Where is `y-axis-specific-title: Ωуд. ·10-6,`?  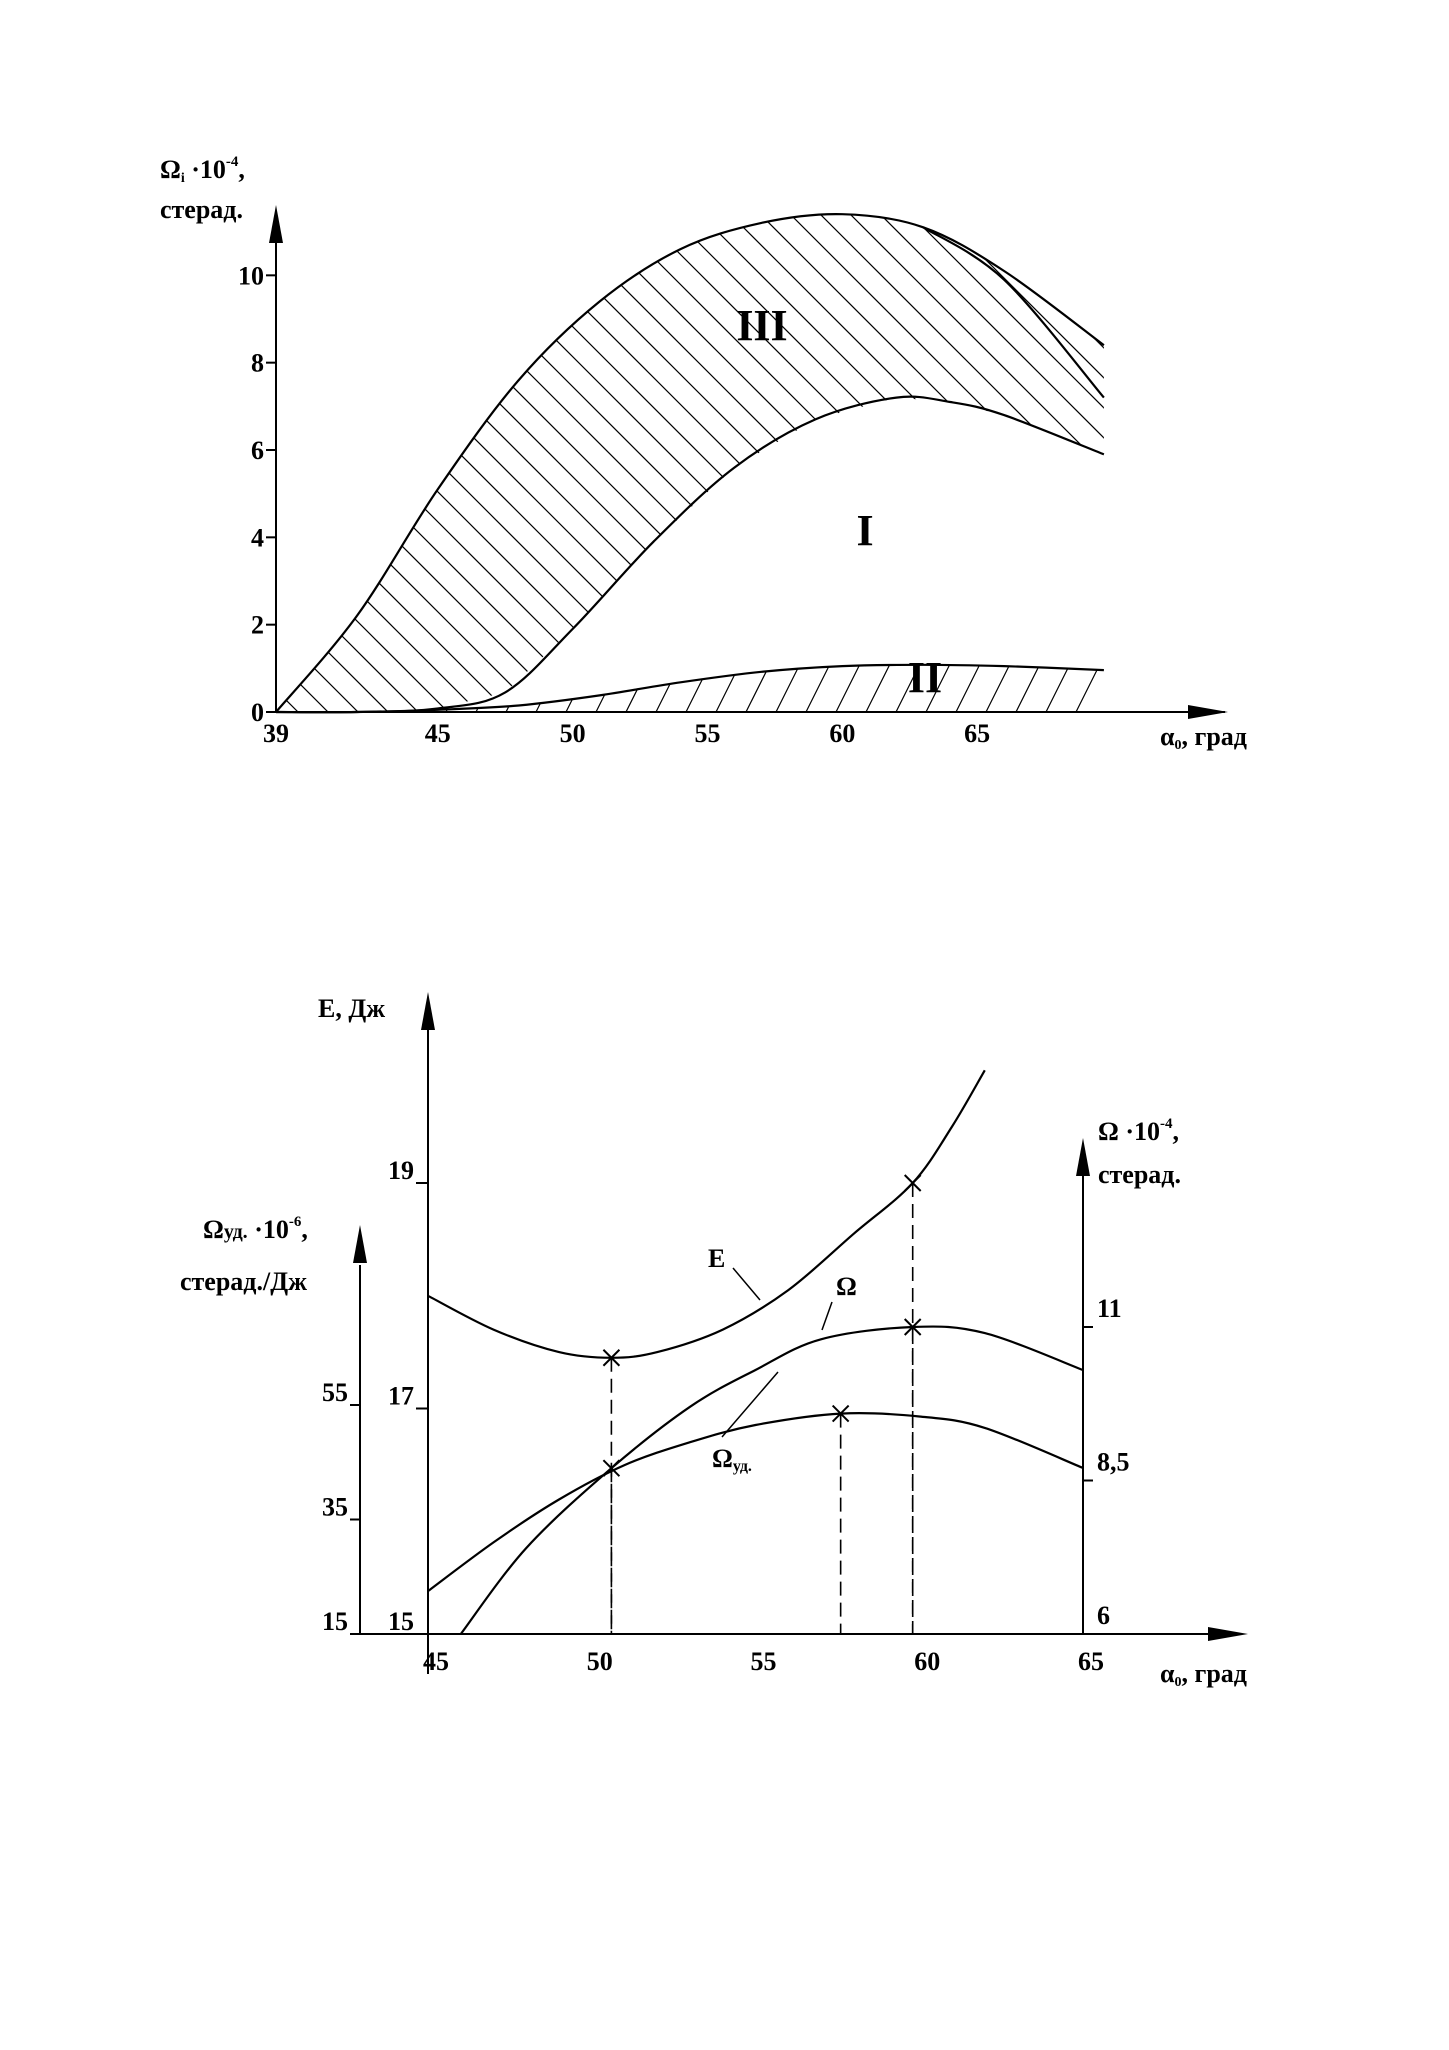
y-axis-specific-title: Ωуд. ·10-6, is located at coordinates (255, 1229).